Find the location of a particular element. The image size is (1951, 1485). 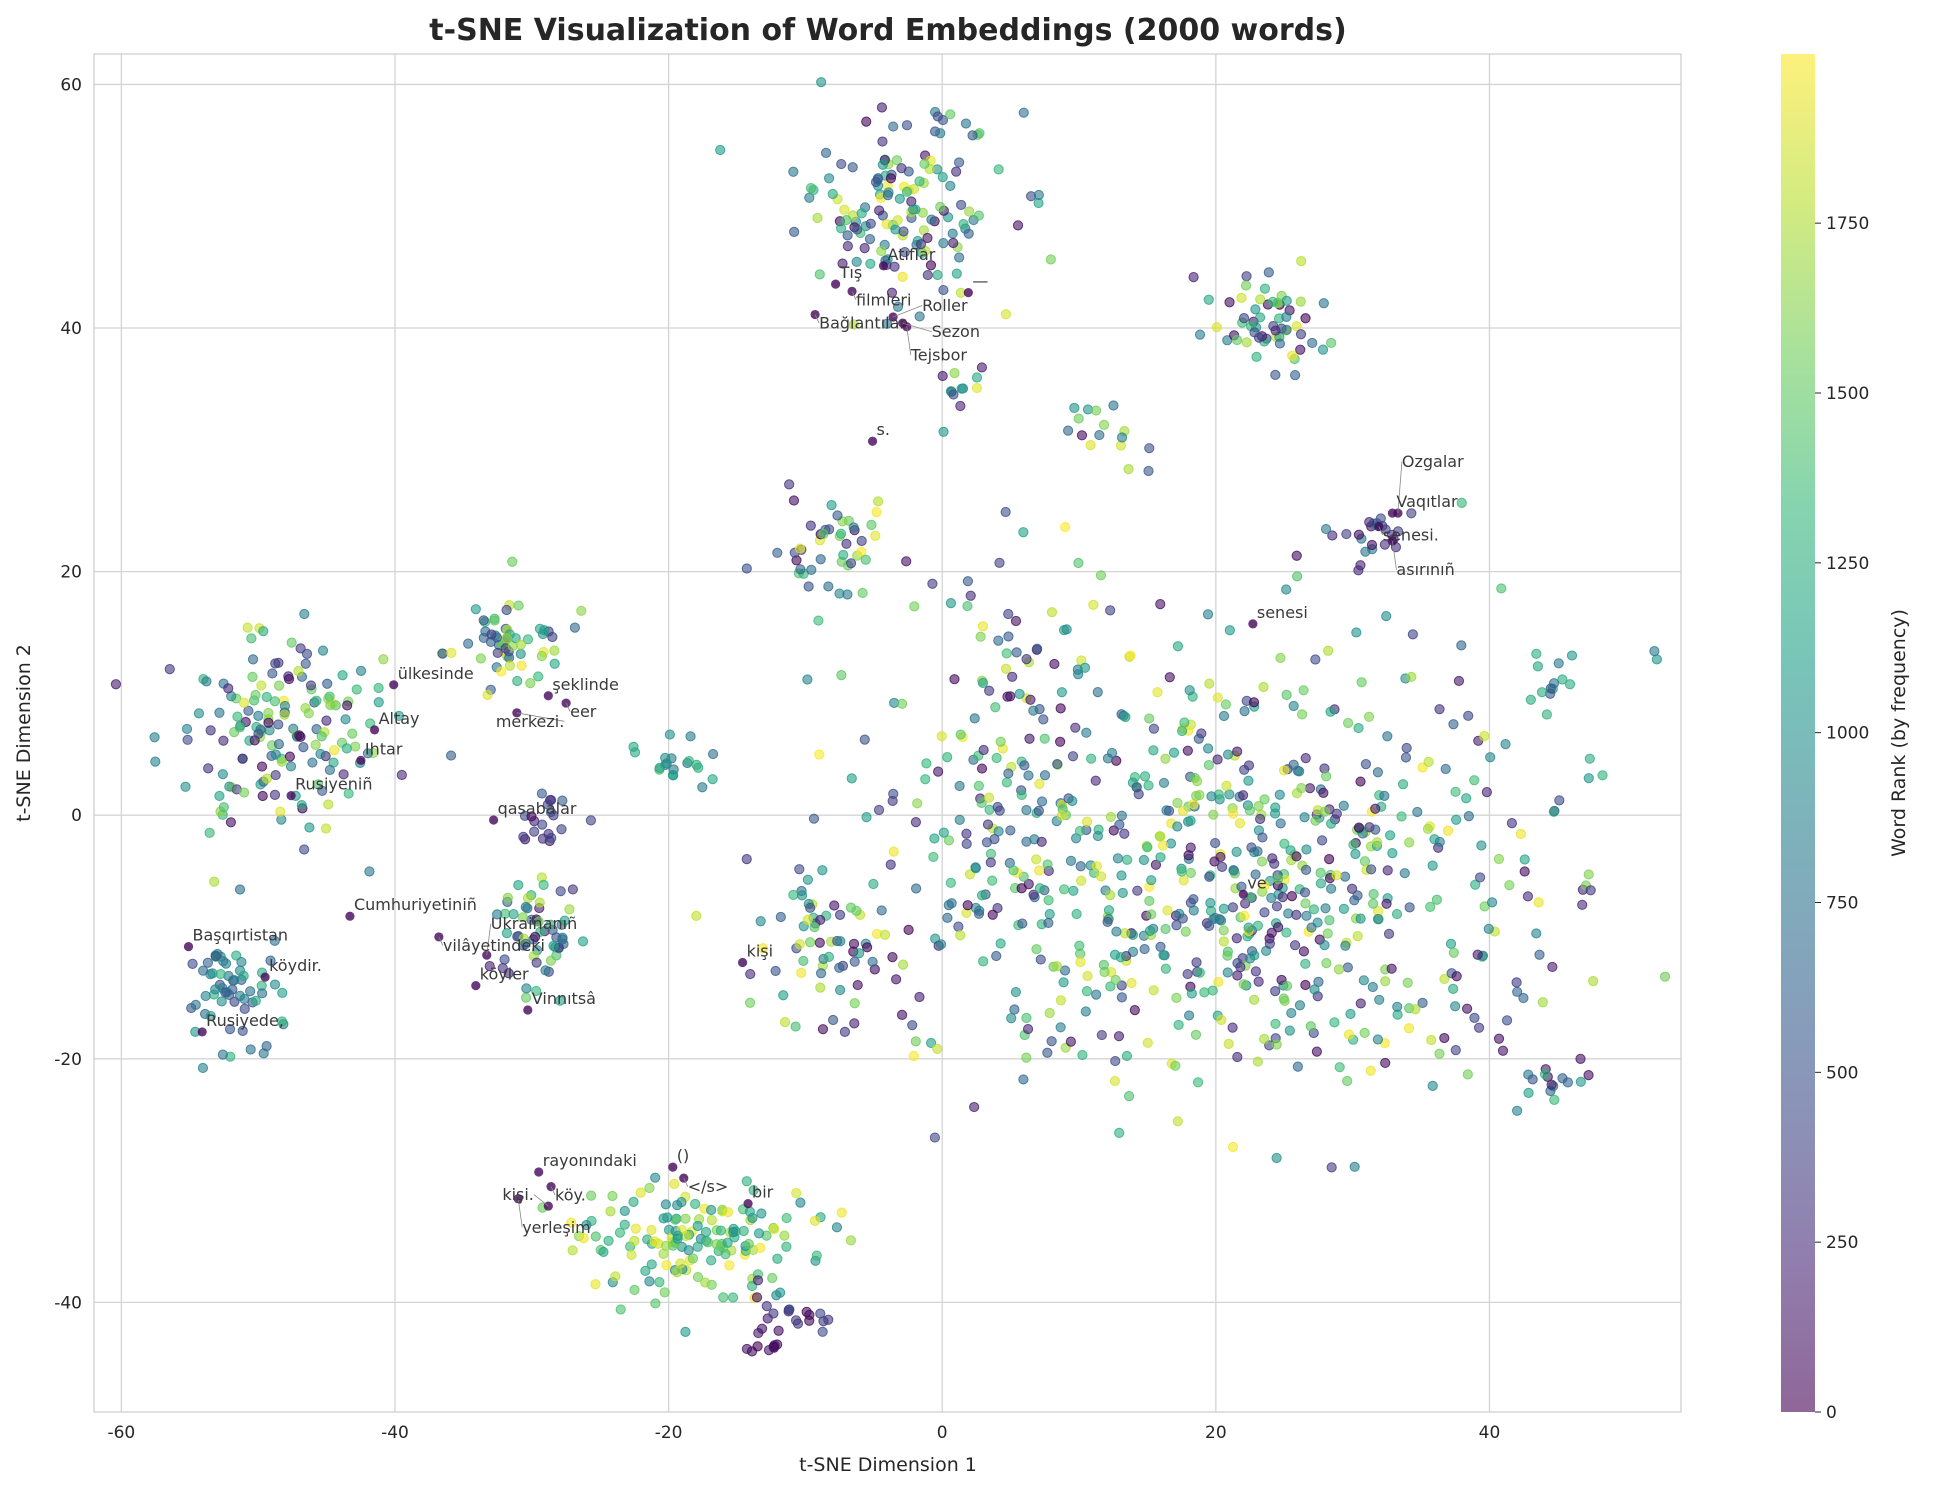

word-annotation: Ozgalar is located at coordinates (1433, 461).